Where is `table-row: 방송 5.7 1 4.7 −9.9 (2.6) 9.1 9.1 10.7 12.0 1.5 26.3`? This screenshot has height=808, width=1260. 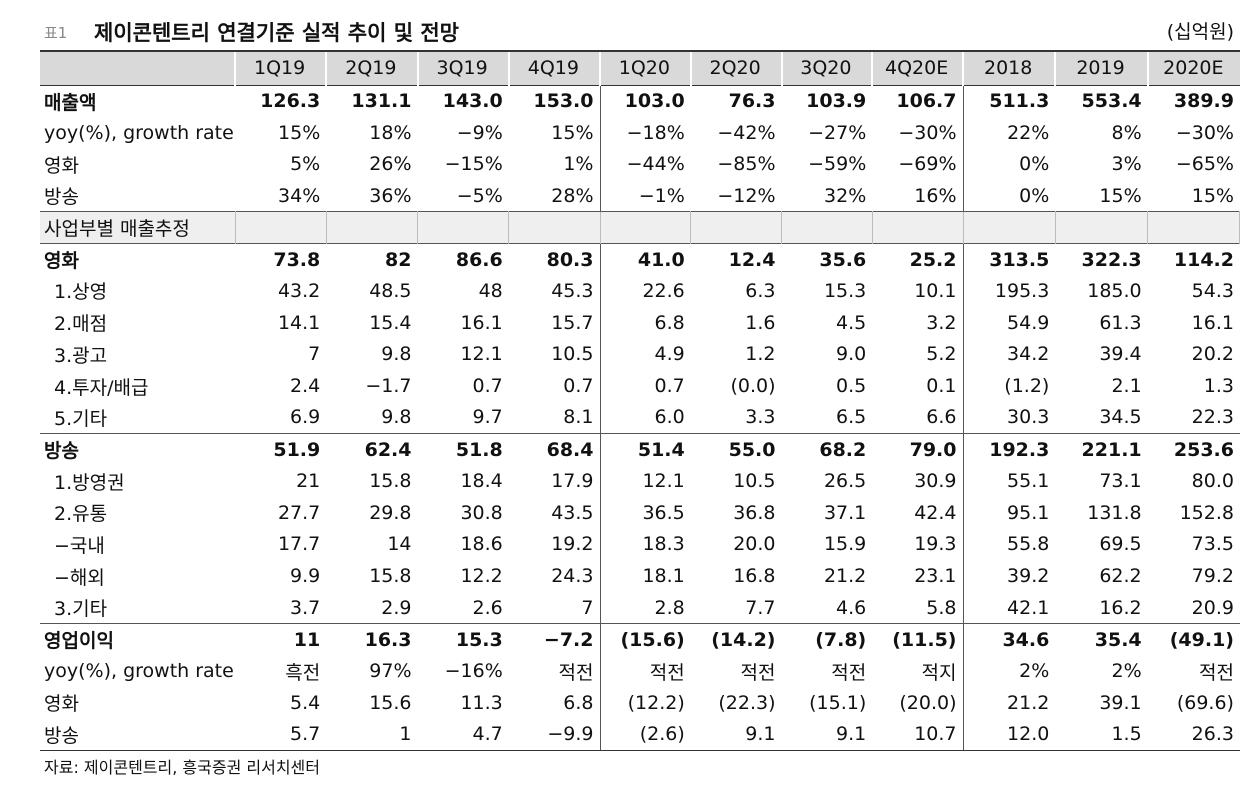 table-row: 방송 5.7 1 4.7 −9.9 (2.6) 9.1 9.1 10.7 12.0 1.5 26.3 is located at coordinates (640, 734).